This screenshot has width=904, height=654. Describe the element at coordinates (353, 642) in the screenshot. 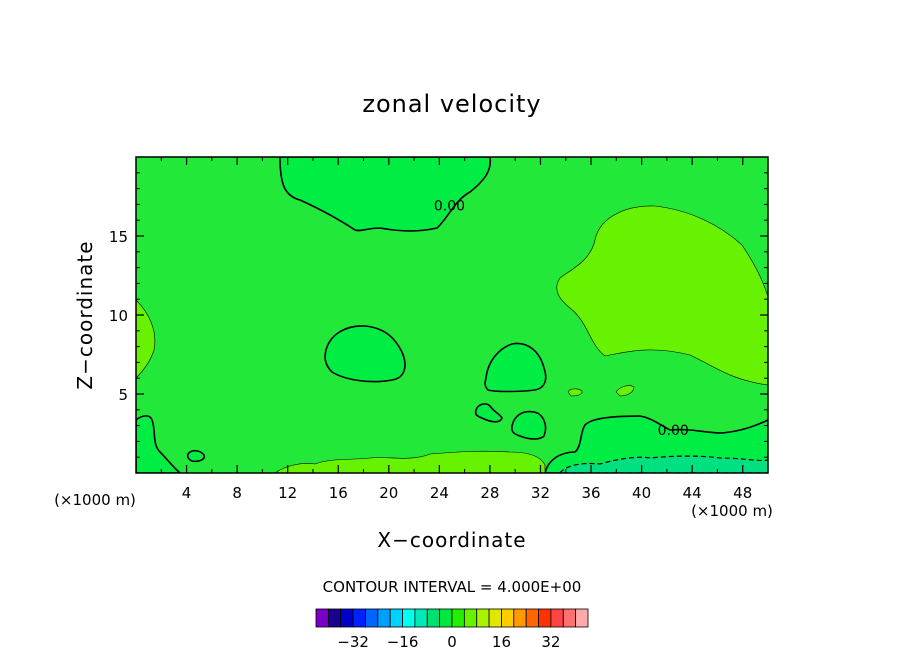

I see `colorbar-tick-label: −32` at that location.